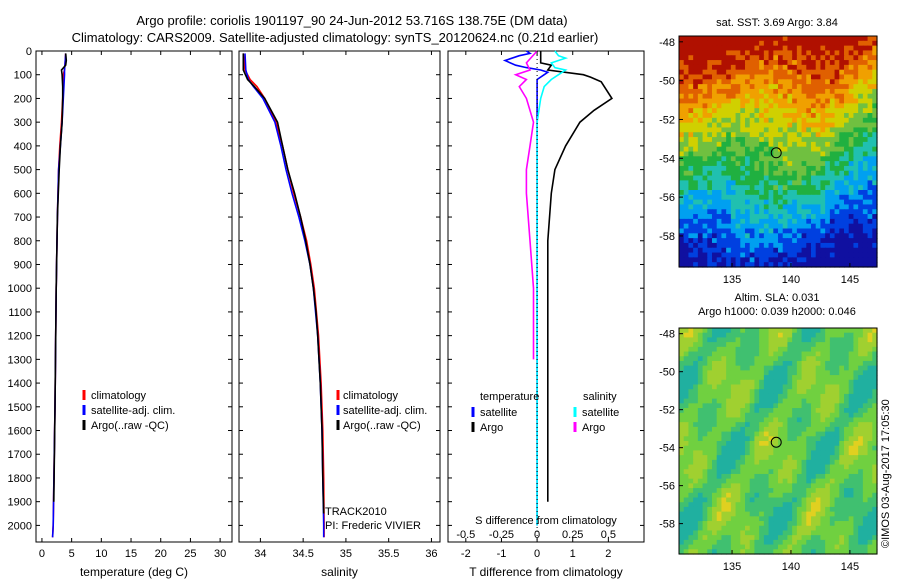 Image resolution: width=900 pixels, height=580 pixels. What do you see at coordinates (850, 280) in the screenshot?
I see `map-x-tick-label: 145` at bounding box center [850, 280].